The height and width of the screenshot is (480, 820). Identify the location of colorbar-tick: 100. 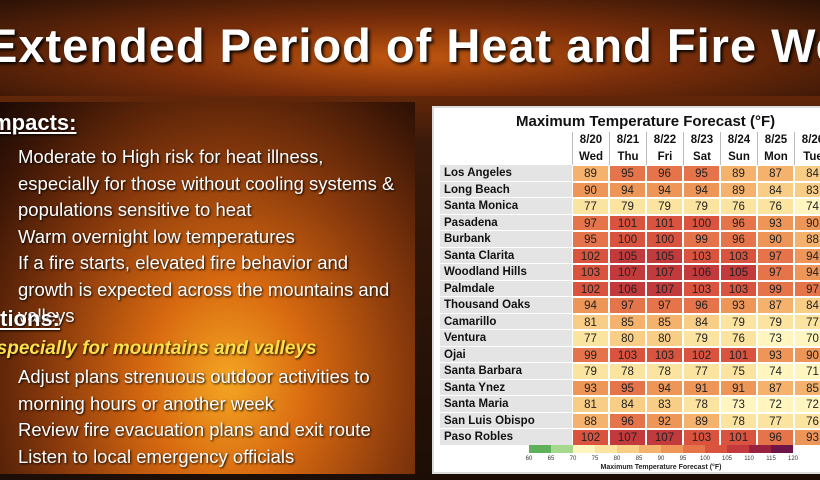
(705, 459).